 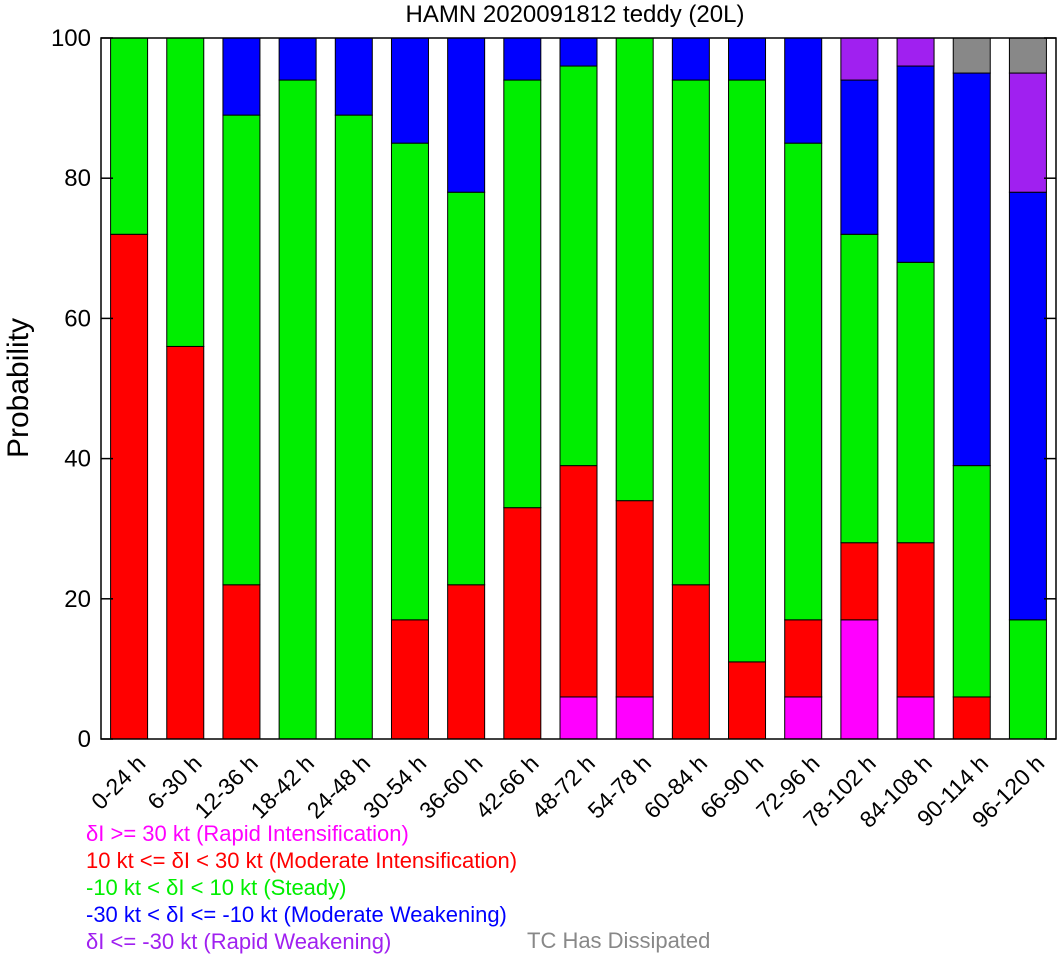 I want to click on bar-segment-18-42h-s2, so click(x=297, y=409).